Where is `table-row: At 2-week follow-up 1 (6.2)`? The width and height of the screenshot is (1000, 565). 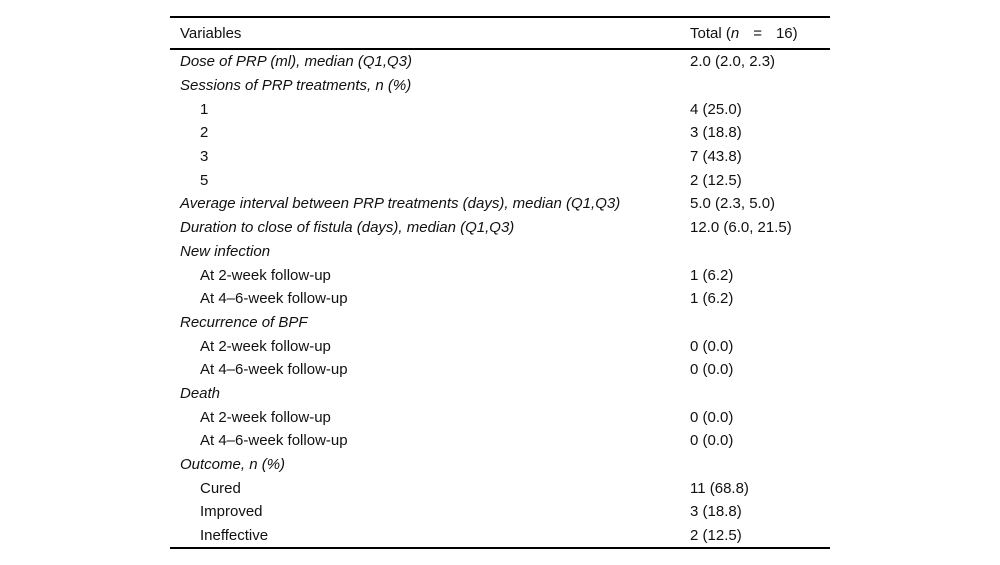
table-row: At 2-week follow-up 1 (6.2) is located at coordinates (500, 275).